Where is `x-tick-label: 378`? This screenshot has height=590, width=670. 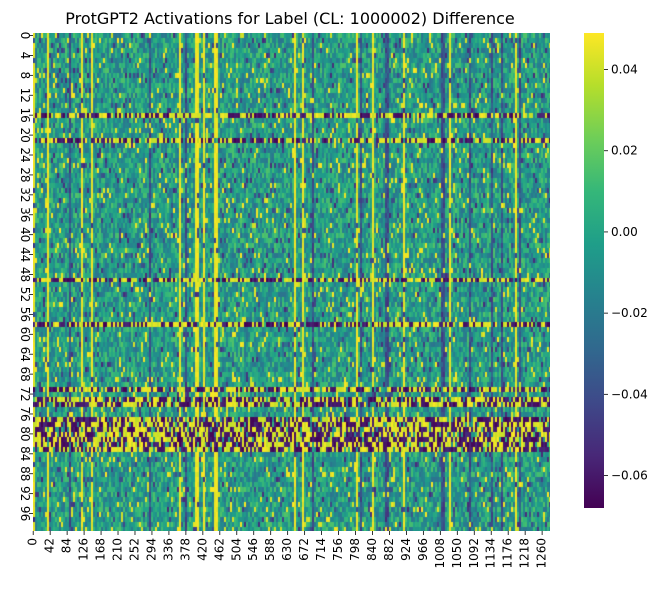 x-tick-label: 378 is located at coordinates (185, 549).